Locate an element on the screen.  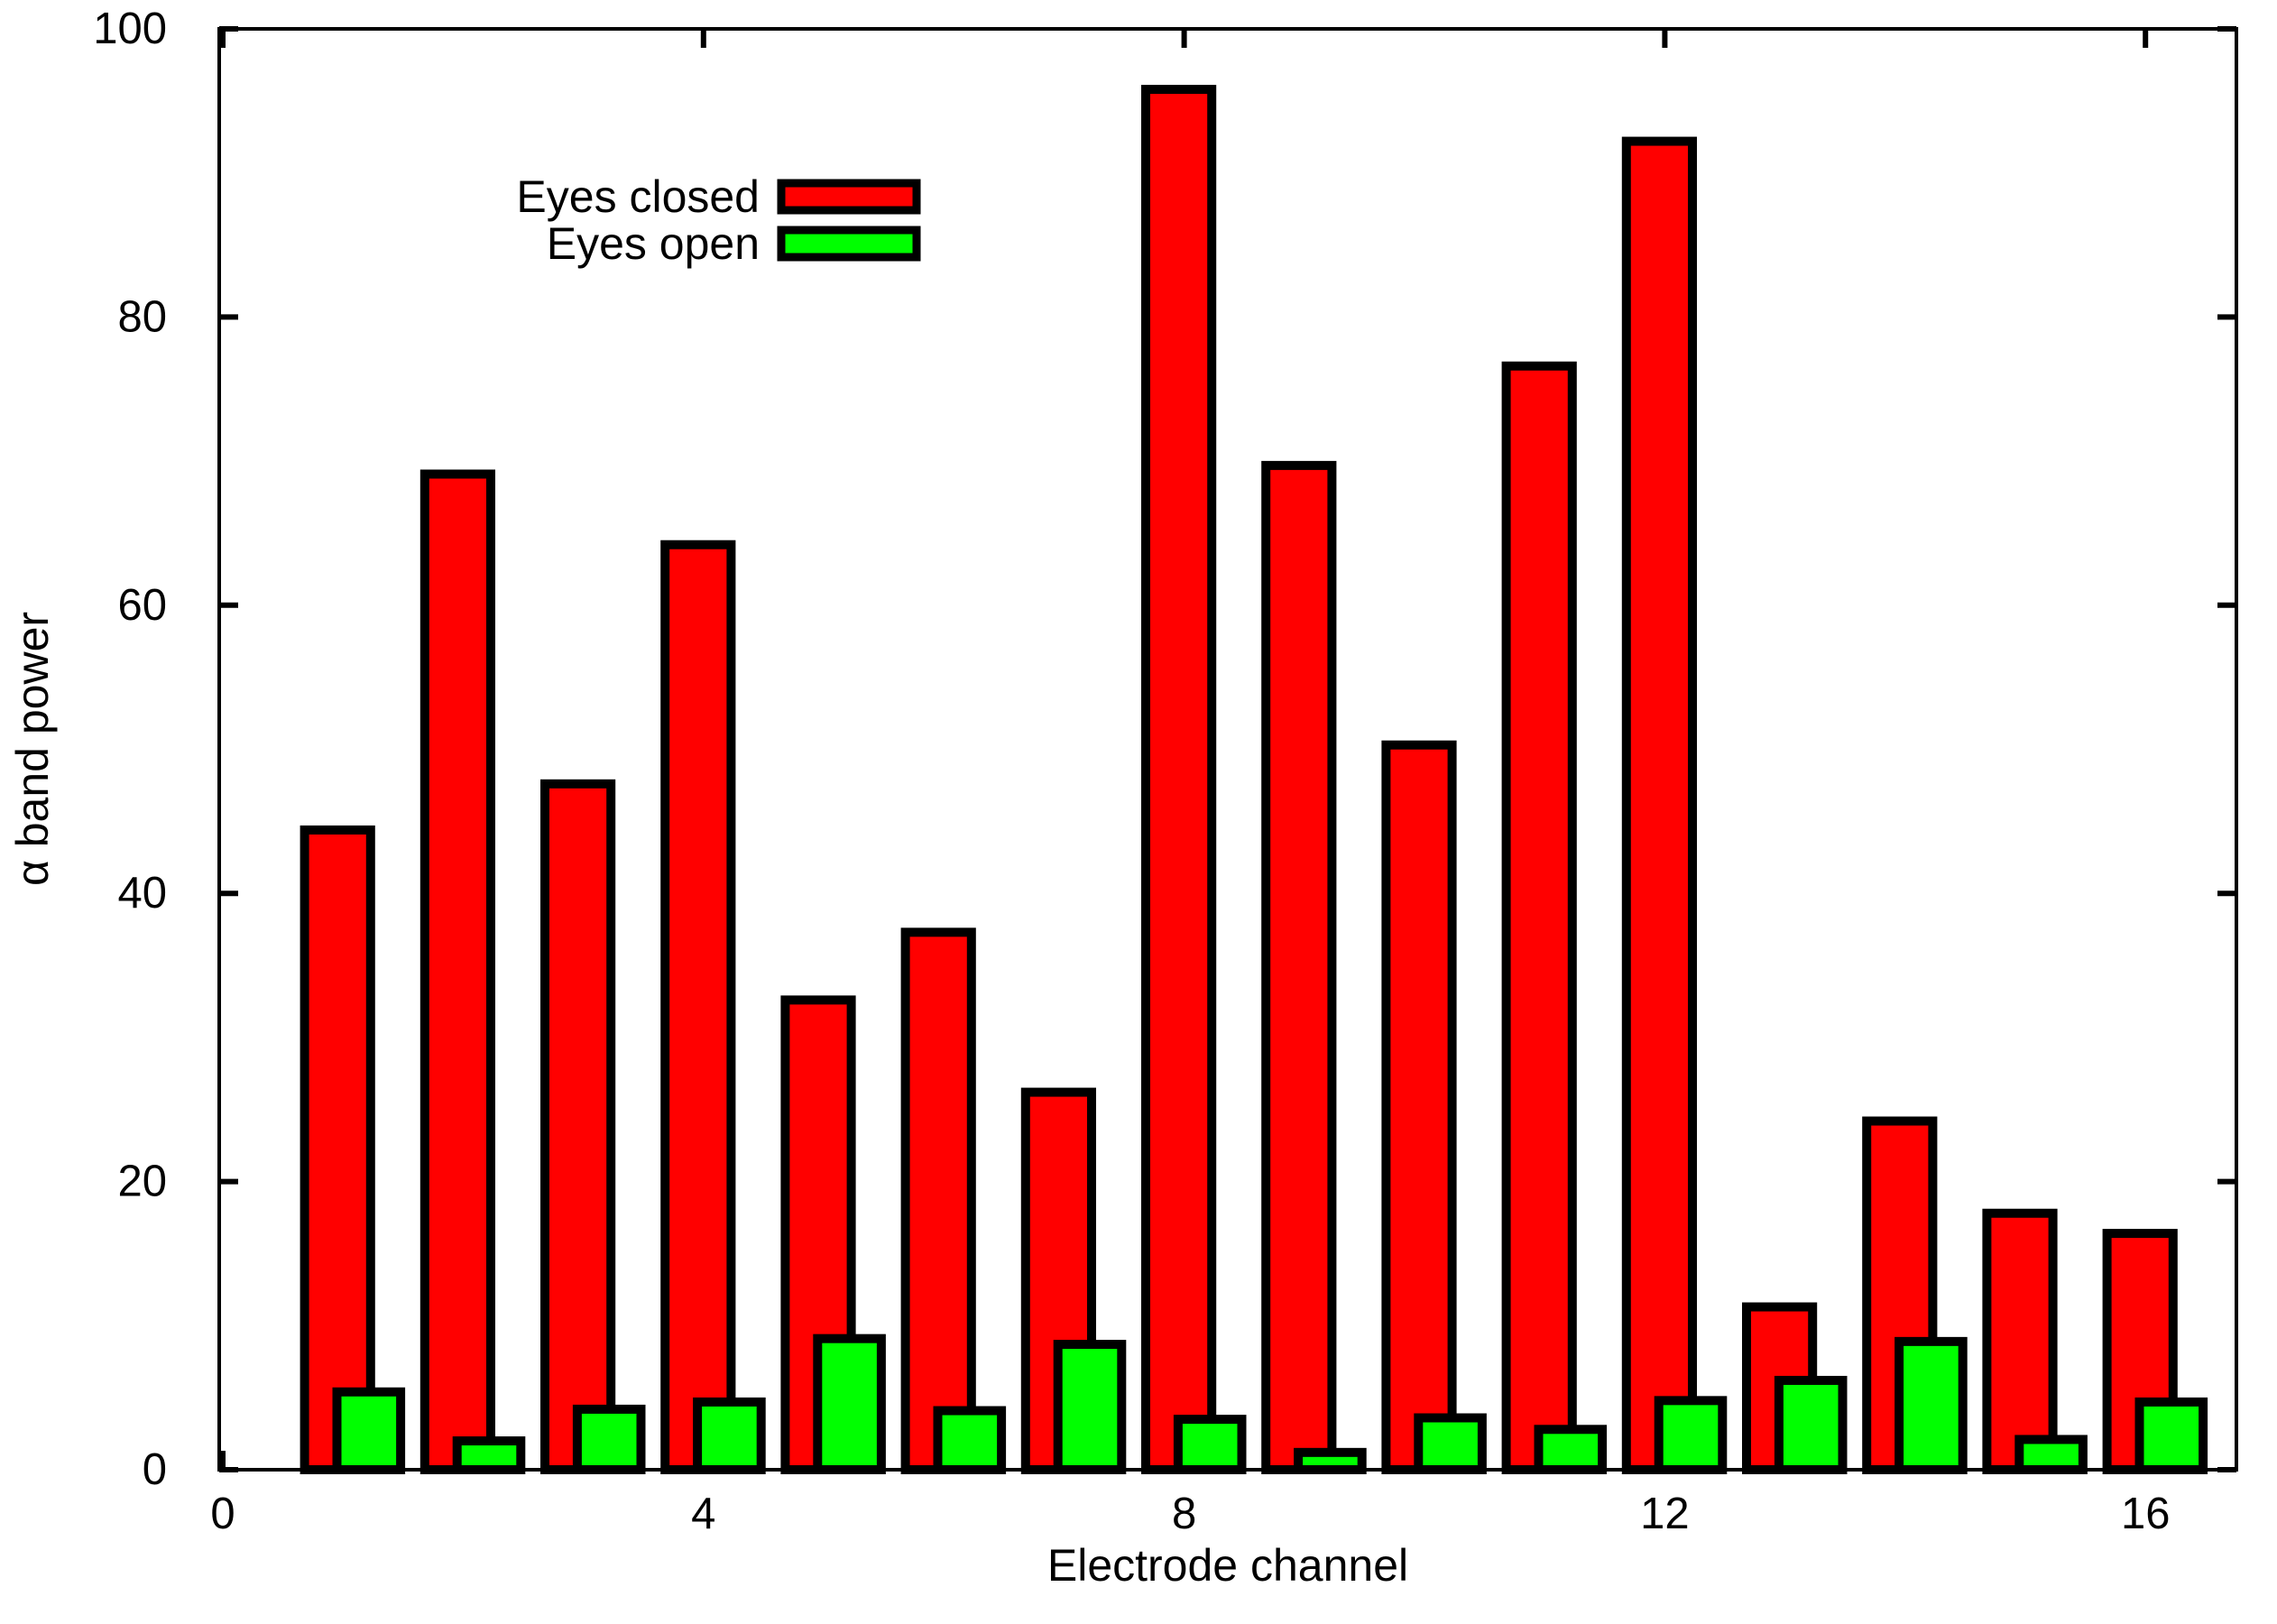
bar-eyes-open-ch10 is located at coordinates (1450, 1444).